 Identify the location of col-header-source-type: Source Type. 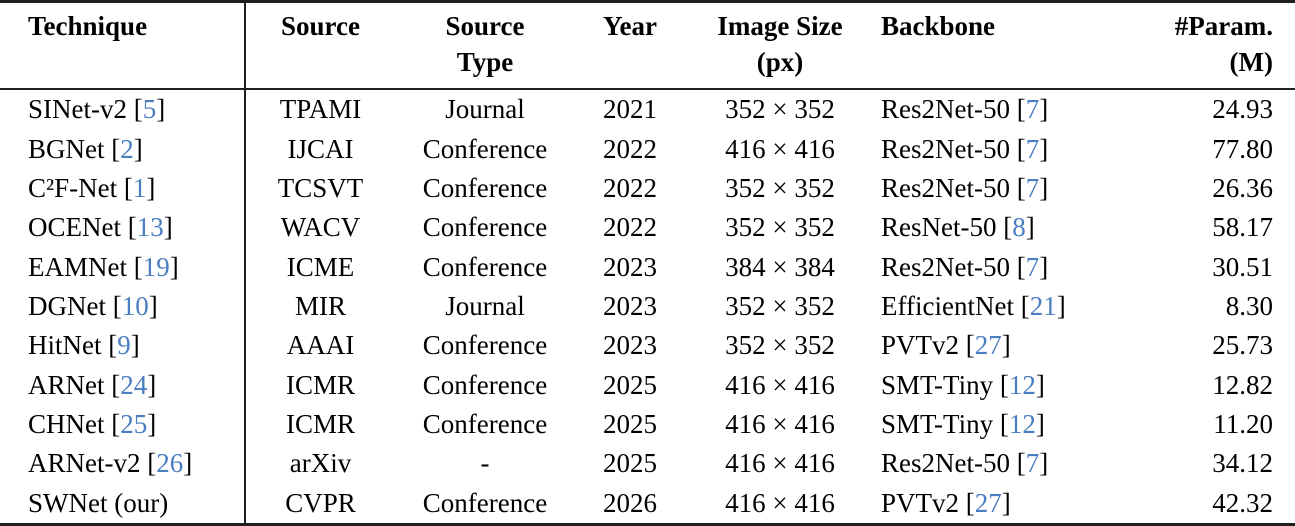
(485, 45).